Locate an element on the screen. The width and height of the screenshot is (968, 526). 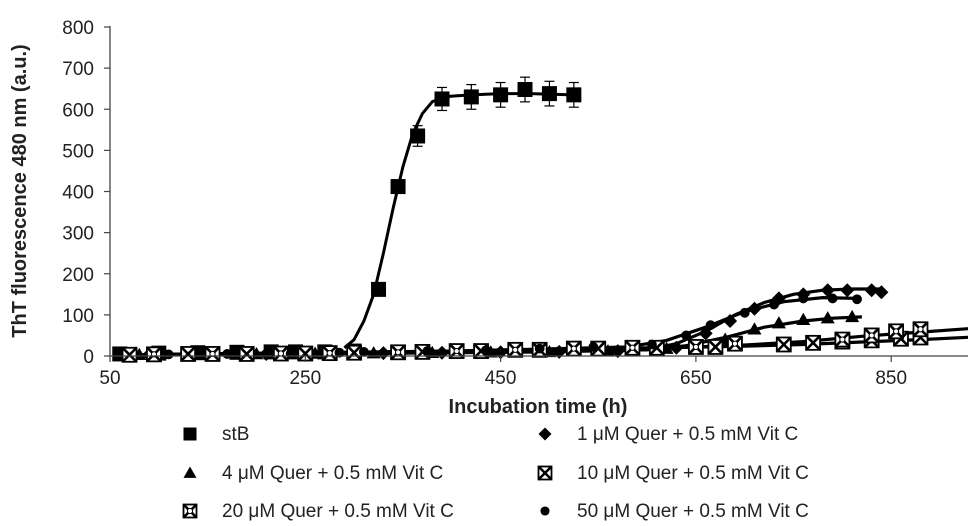
legend-item: 1 μM Quer + 0.5 mM Vit C is located at coordinates (668, 434).